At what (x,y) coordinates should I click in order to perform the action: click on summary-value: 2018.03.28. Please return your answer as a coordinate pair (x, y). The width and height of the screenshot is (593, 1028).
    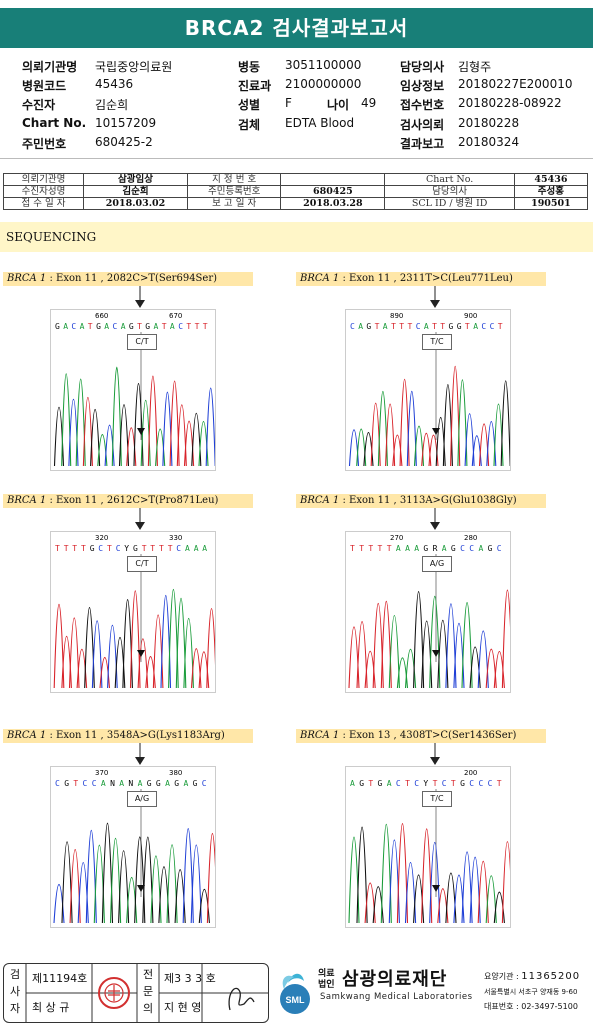
    Looking at the image, I should click on (333, 203).